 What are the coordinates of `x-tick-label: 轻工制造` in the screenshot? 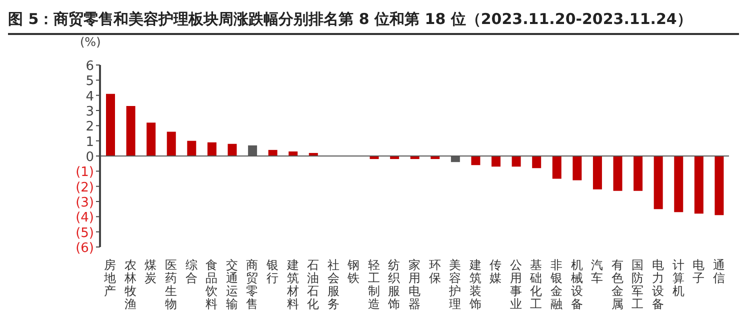 It's located at (374, 284).